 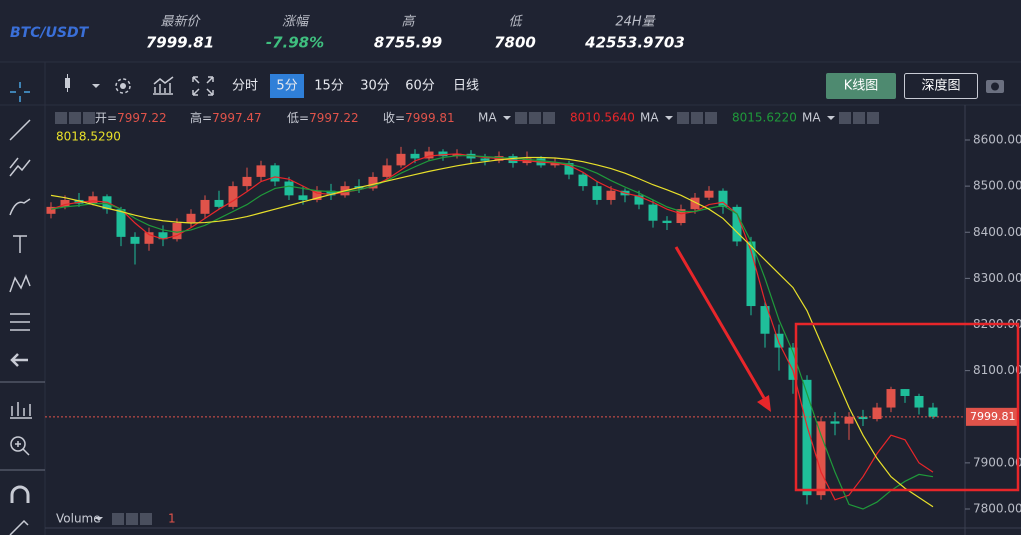 What do you see at coordinates (20, 130) in the screenshot?
I see `line-tool` at bounding box center [20, 130].